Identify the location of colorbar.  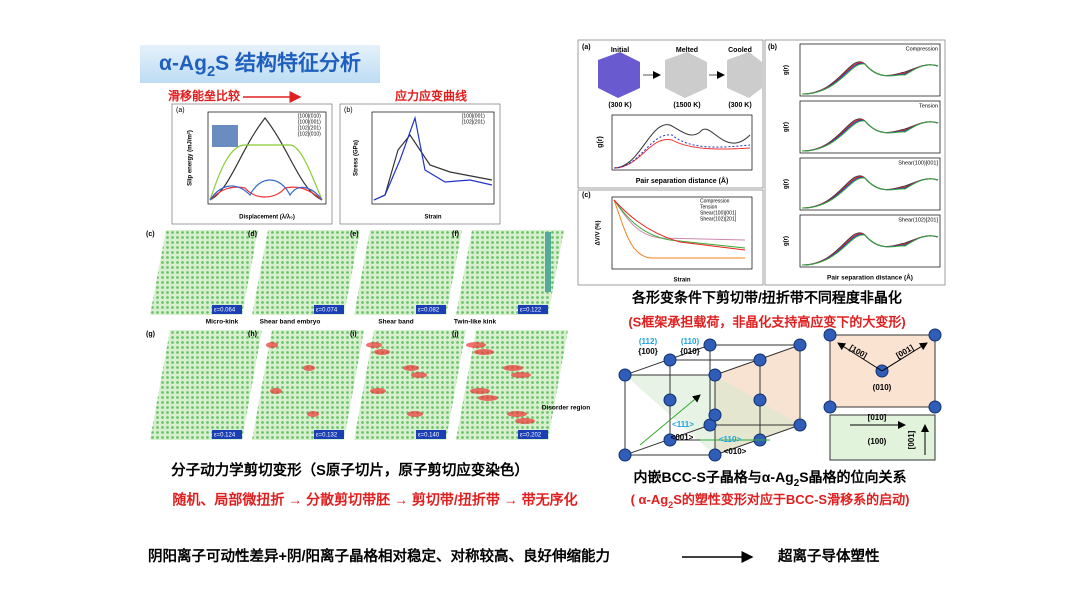
(548, 262).